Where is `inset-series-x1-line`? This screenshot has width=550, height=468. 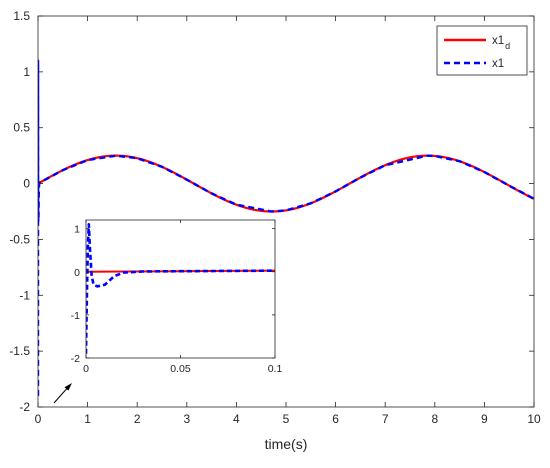
inset-series-x1-line is located at coordinates (180, 288).